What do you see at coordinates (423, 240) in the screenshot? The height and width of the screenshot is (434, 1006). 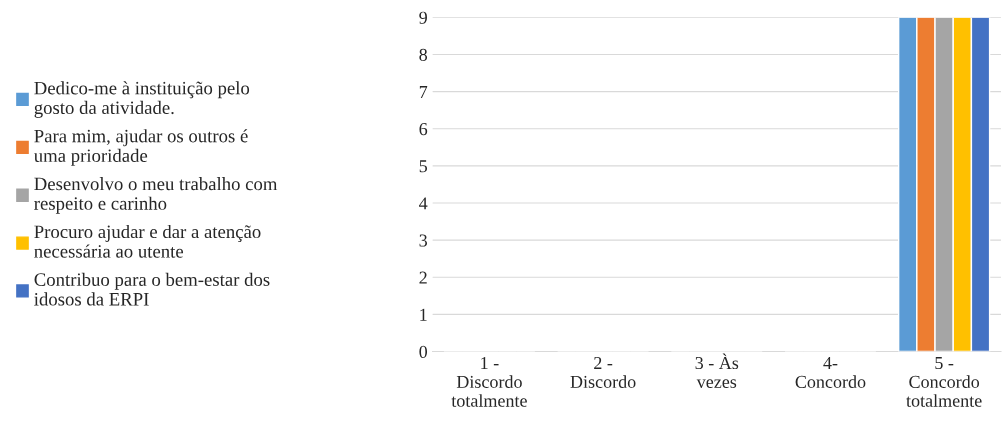 I see `y-tick-label: 3` at bounding box center [423, 240].